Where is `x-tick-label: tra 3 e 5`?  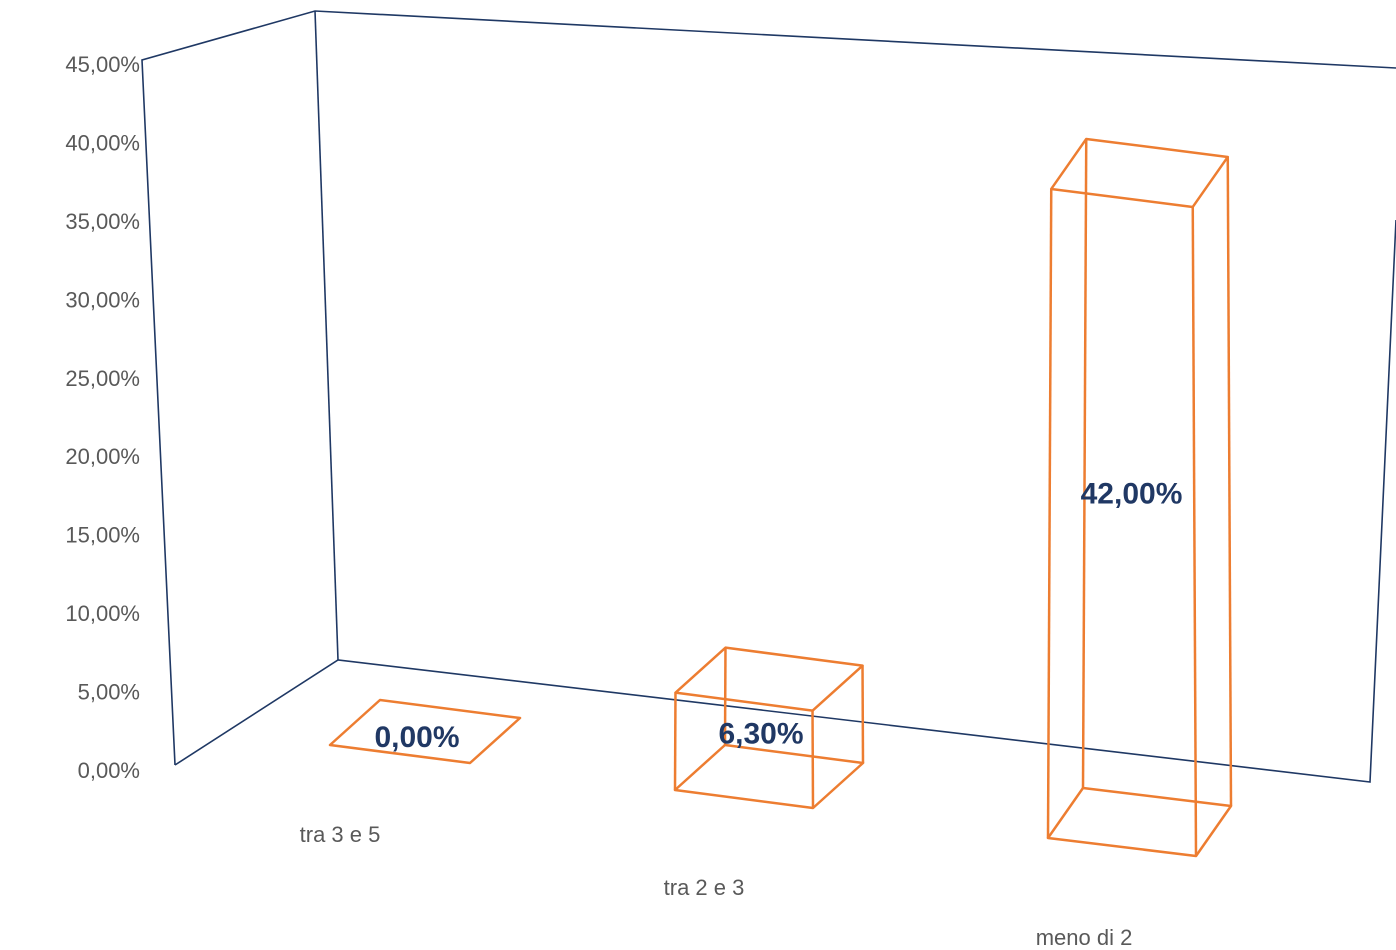 x-tick-label: tra 3 e 5 is located at coordinates (340, 834).